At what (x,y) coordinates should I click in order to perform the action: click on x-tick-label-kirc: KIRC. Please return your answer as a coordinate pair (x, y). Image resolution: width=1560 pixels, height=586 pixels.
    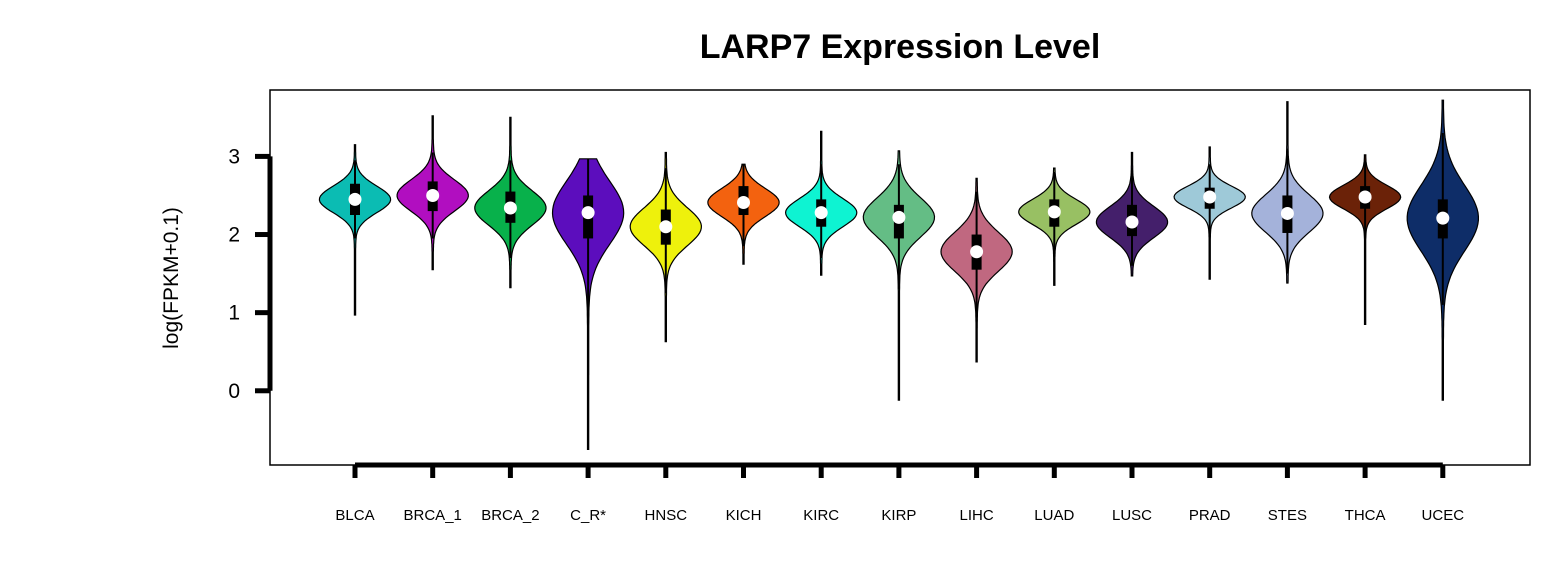
    Looking at the image, I should click on (821, 515).